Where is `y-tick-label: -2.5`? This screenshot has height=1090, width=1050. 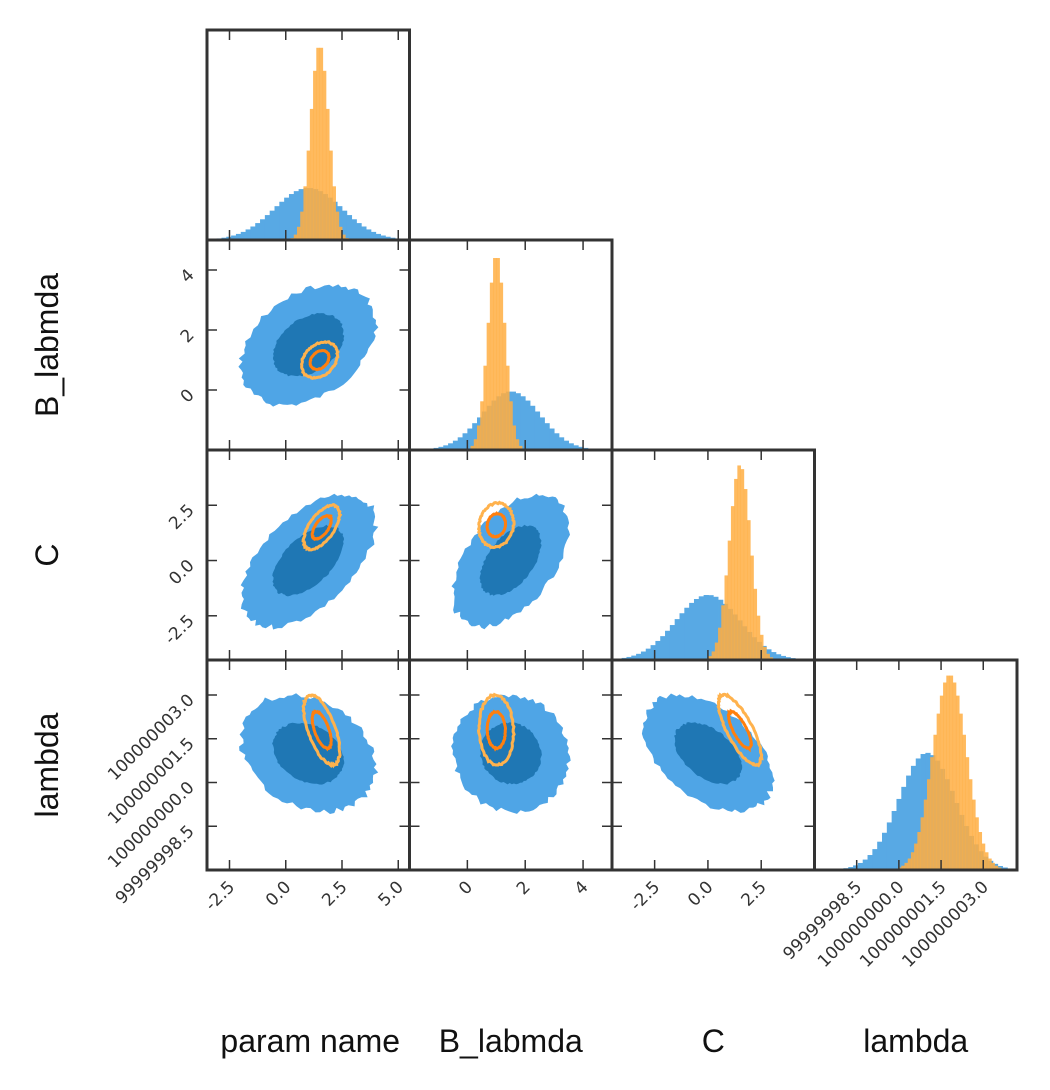
y-tick-label: -2.5 is located at coordinates (180, 630).